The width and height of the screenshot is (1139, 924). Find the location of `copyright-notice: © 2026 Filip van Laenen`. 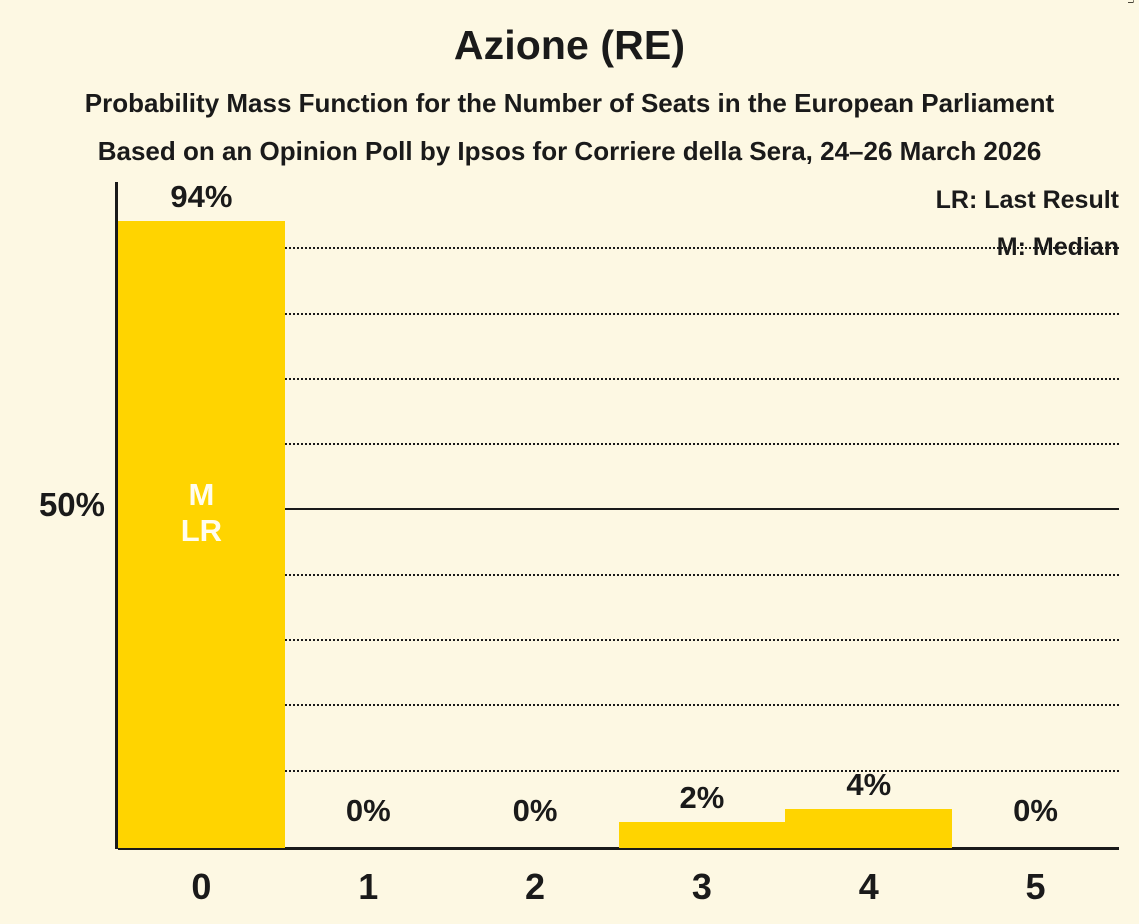

copyright-notice: © 2026 Filip van Laenen is located at coordinates (1131, 2).